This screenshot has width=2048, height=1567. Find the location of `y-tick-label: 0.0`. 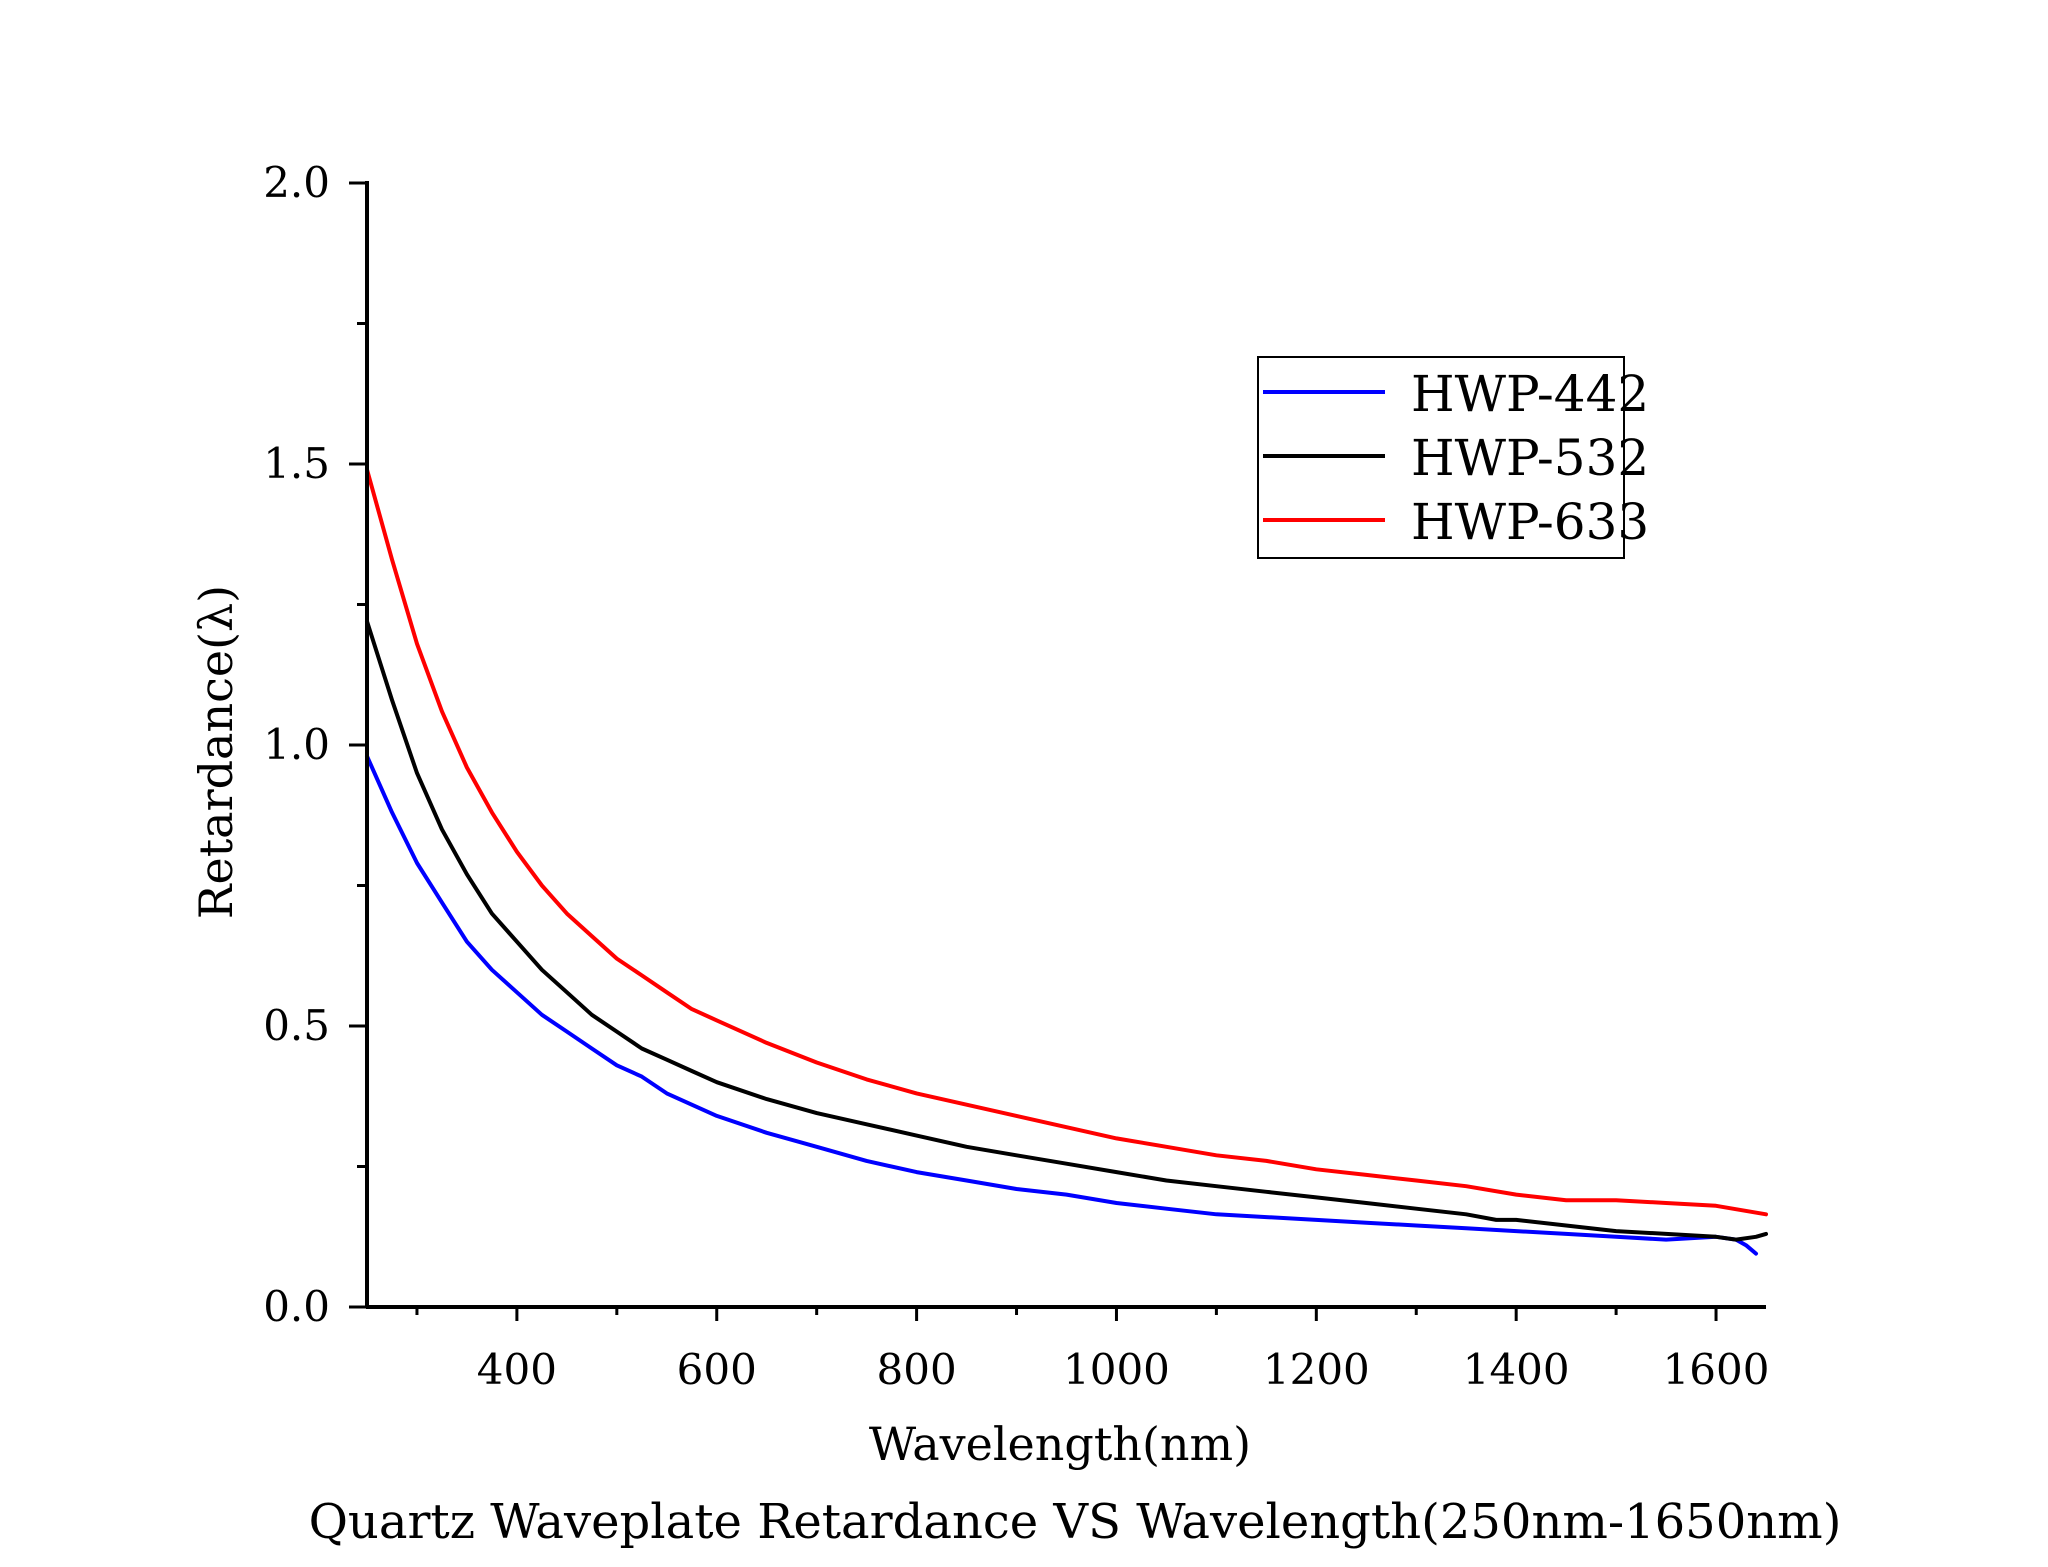

y-tick-label: 0.0 is located at coordinates (296, 1306).